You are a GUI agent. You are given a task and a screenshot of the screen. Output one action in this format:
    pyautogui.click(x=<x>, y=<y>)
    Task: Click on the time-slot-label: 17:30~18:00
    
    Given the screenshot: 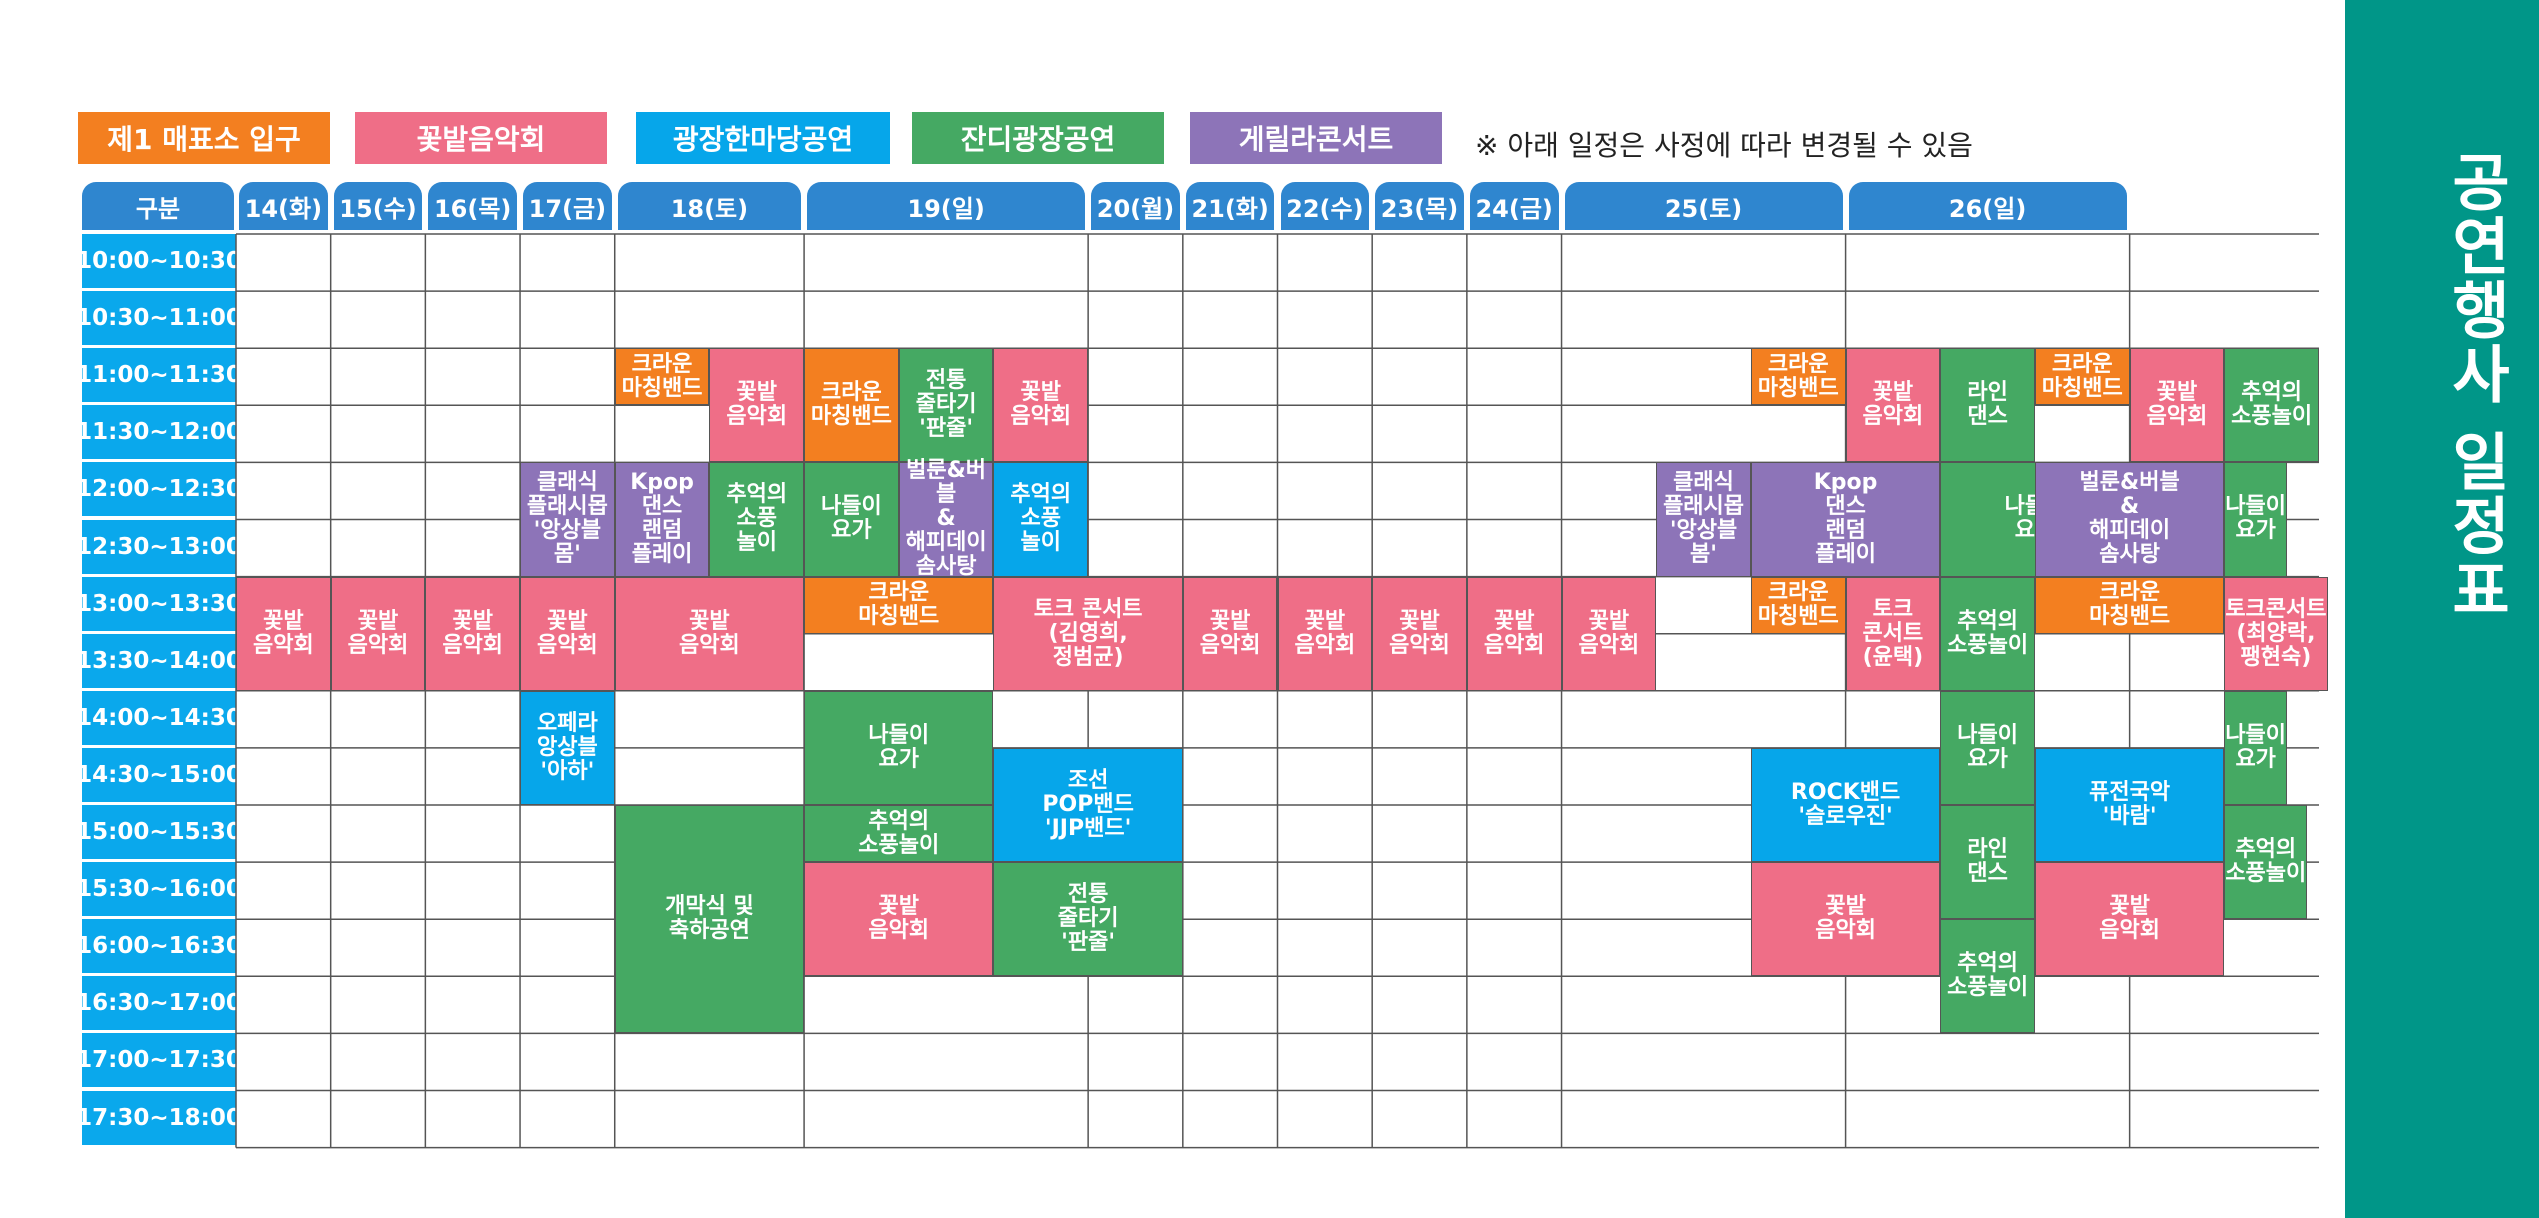 What is the action you would take?
    pyautogui.click(x=159, y=1119)
    